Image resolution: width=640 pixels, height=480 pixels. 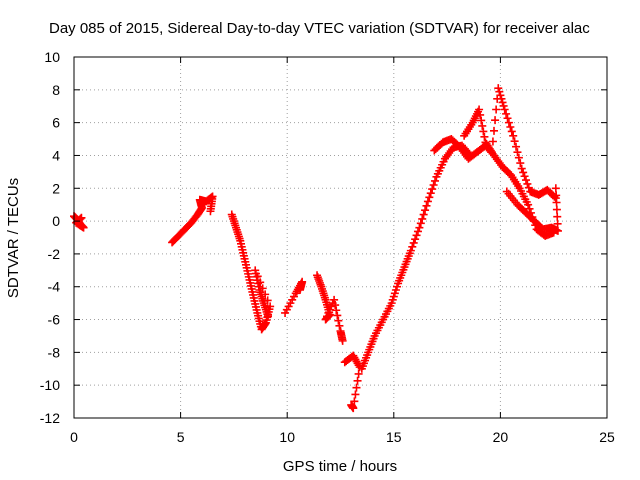 I want to click on x-tick-labels: 0 5 10 15 20 25, so click(x=342, y=437).